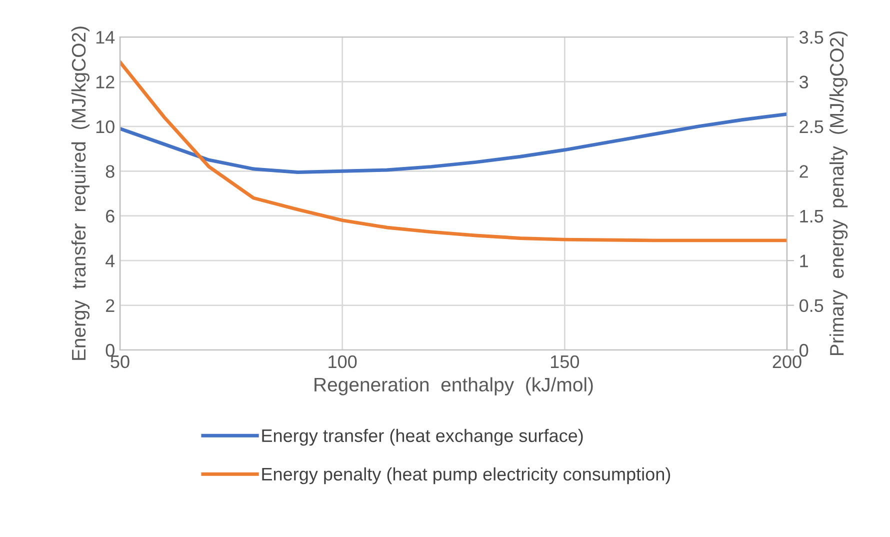  I want to click on y-tick-label: 6, so click(110, 216).